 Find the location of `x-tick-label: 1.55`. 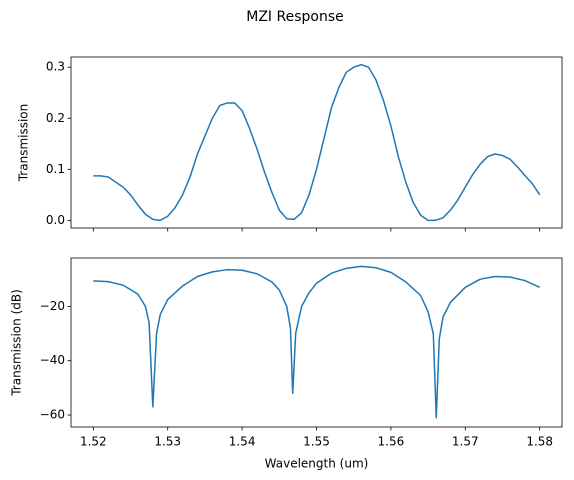

x-tick-label: 1.55 is located at coordinates (316, 442).